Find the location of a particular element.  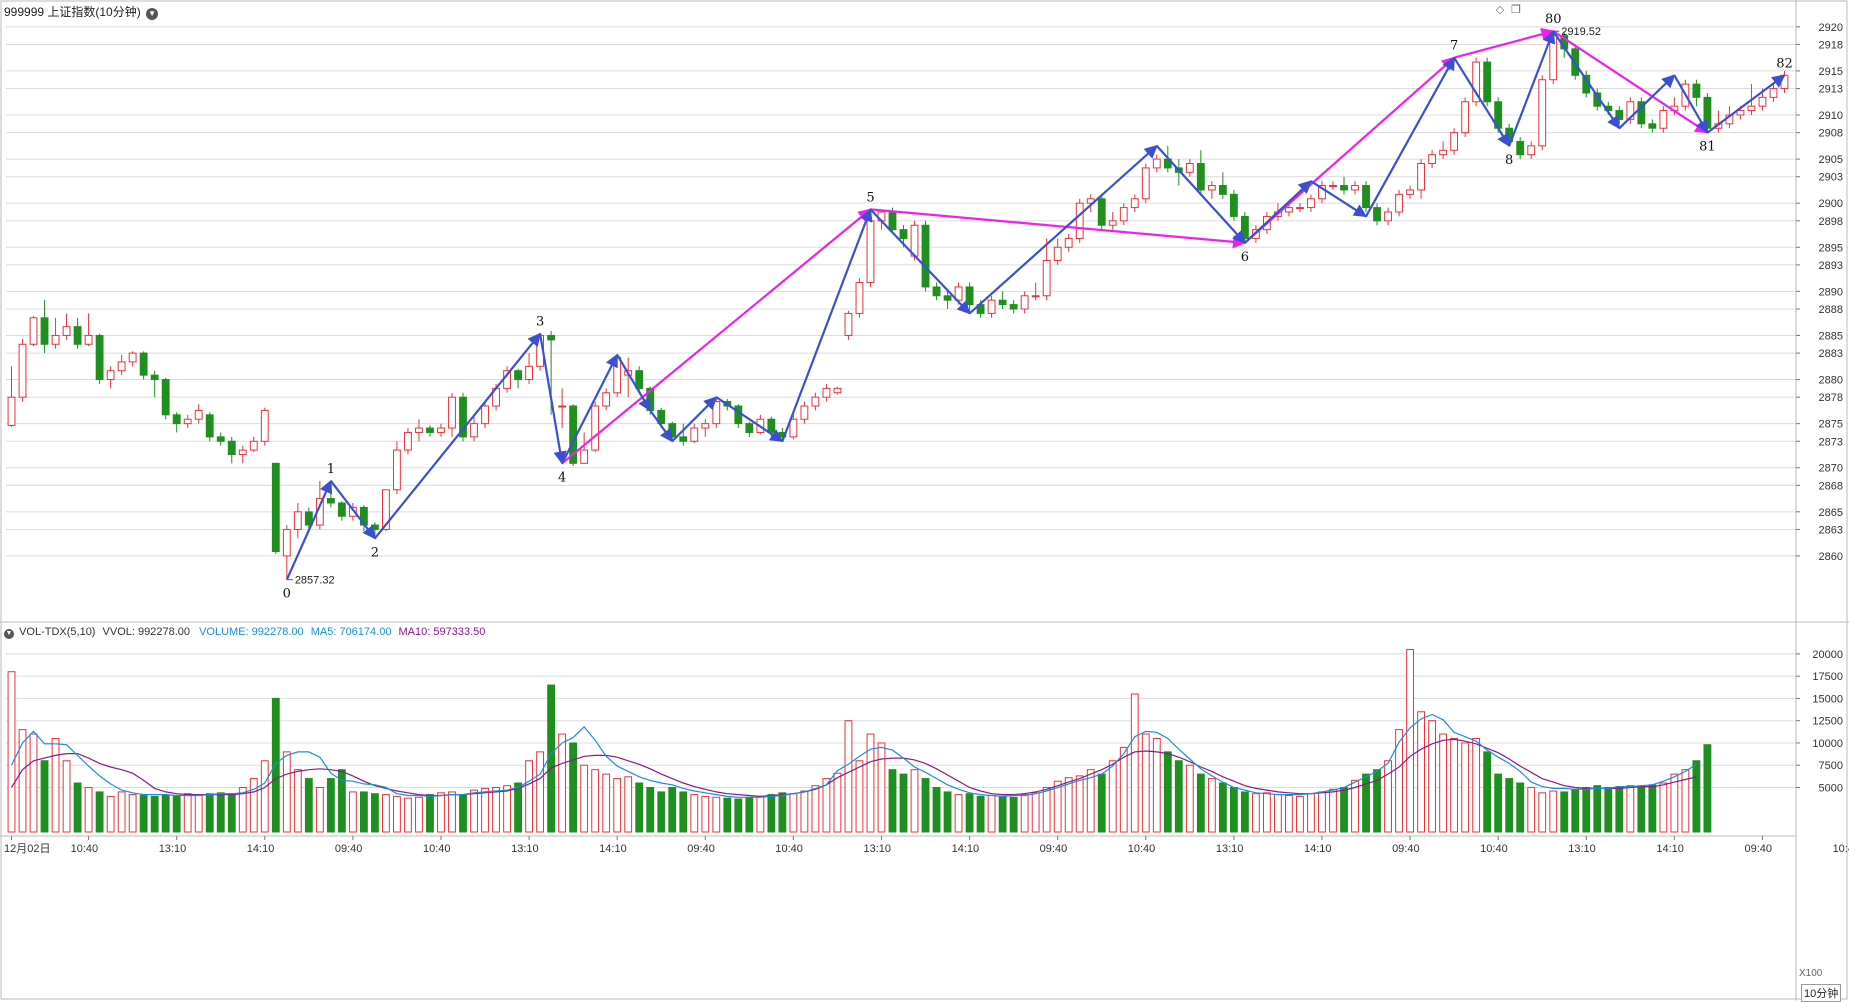

price-tick-label: 2885 is located at coordinates (1831, 336).